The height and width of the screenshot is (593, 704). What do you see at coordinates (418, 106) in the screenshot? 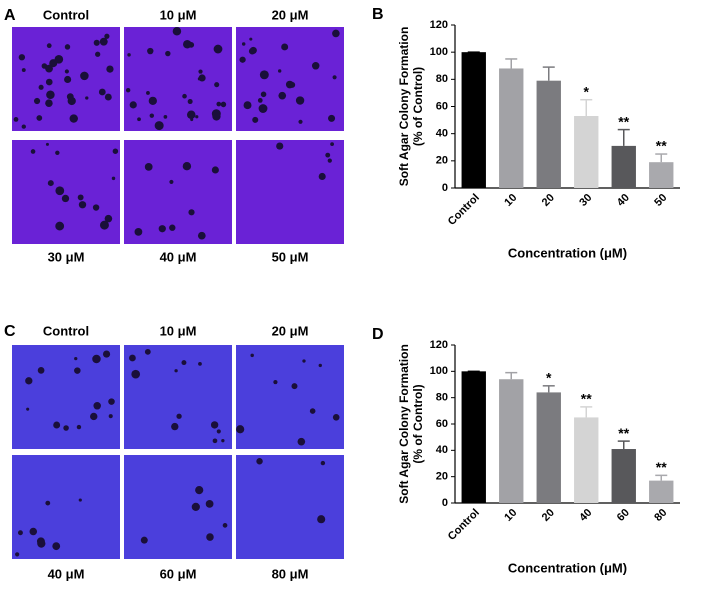
I see `y-axis-label: (% of Control)` at bounding box center [418, 106].